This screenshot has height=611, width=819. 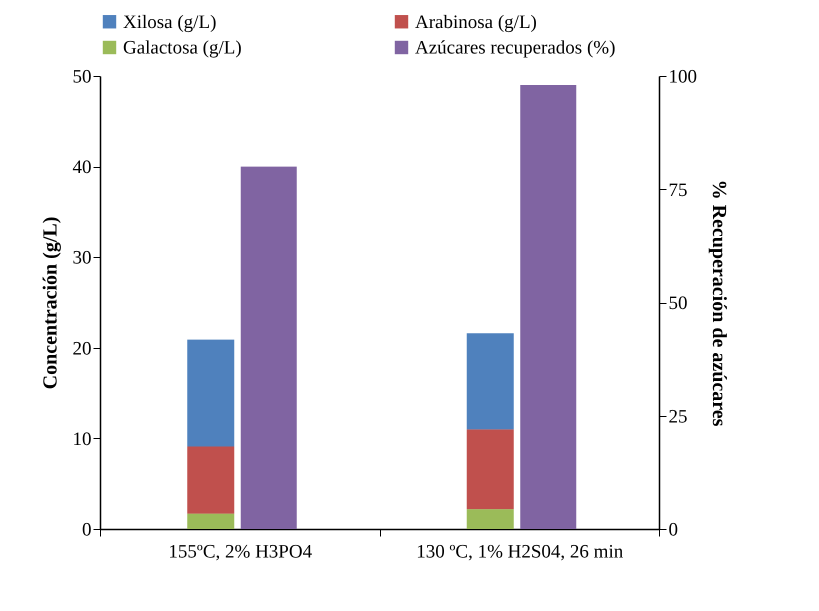 What do you see at coordinates (240, 552) in the screenshot?
I see `x-tick-label: 155ºC, 2% H3PO4` at bounding box center [240, 552].